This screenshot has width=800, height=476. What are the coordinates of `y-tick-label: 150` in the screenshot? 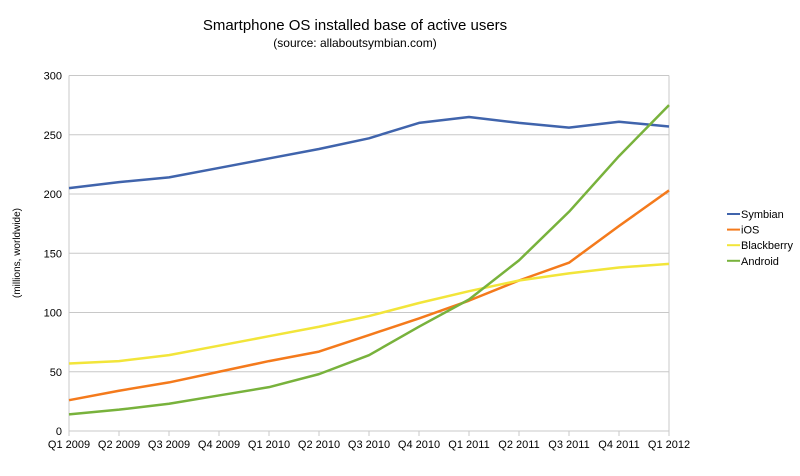 It's located at (53, 254).